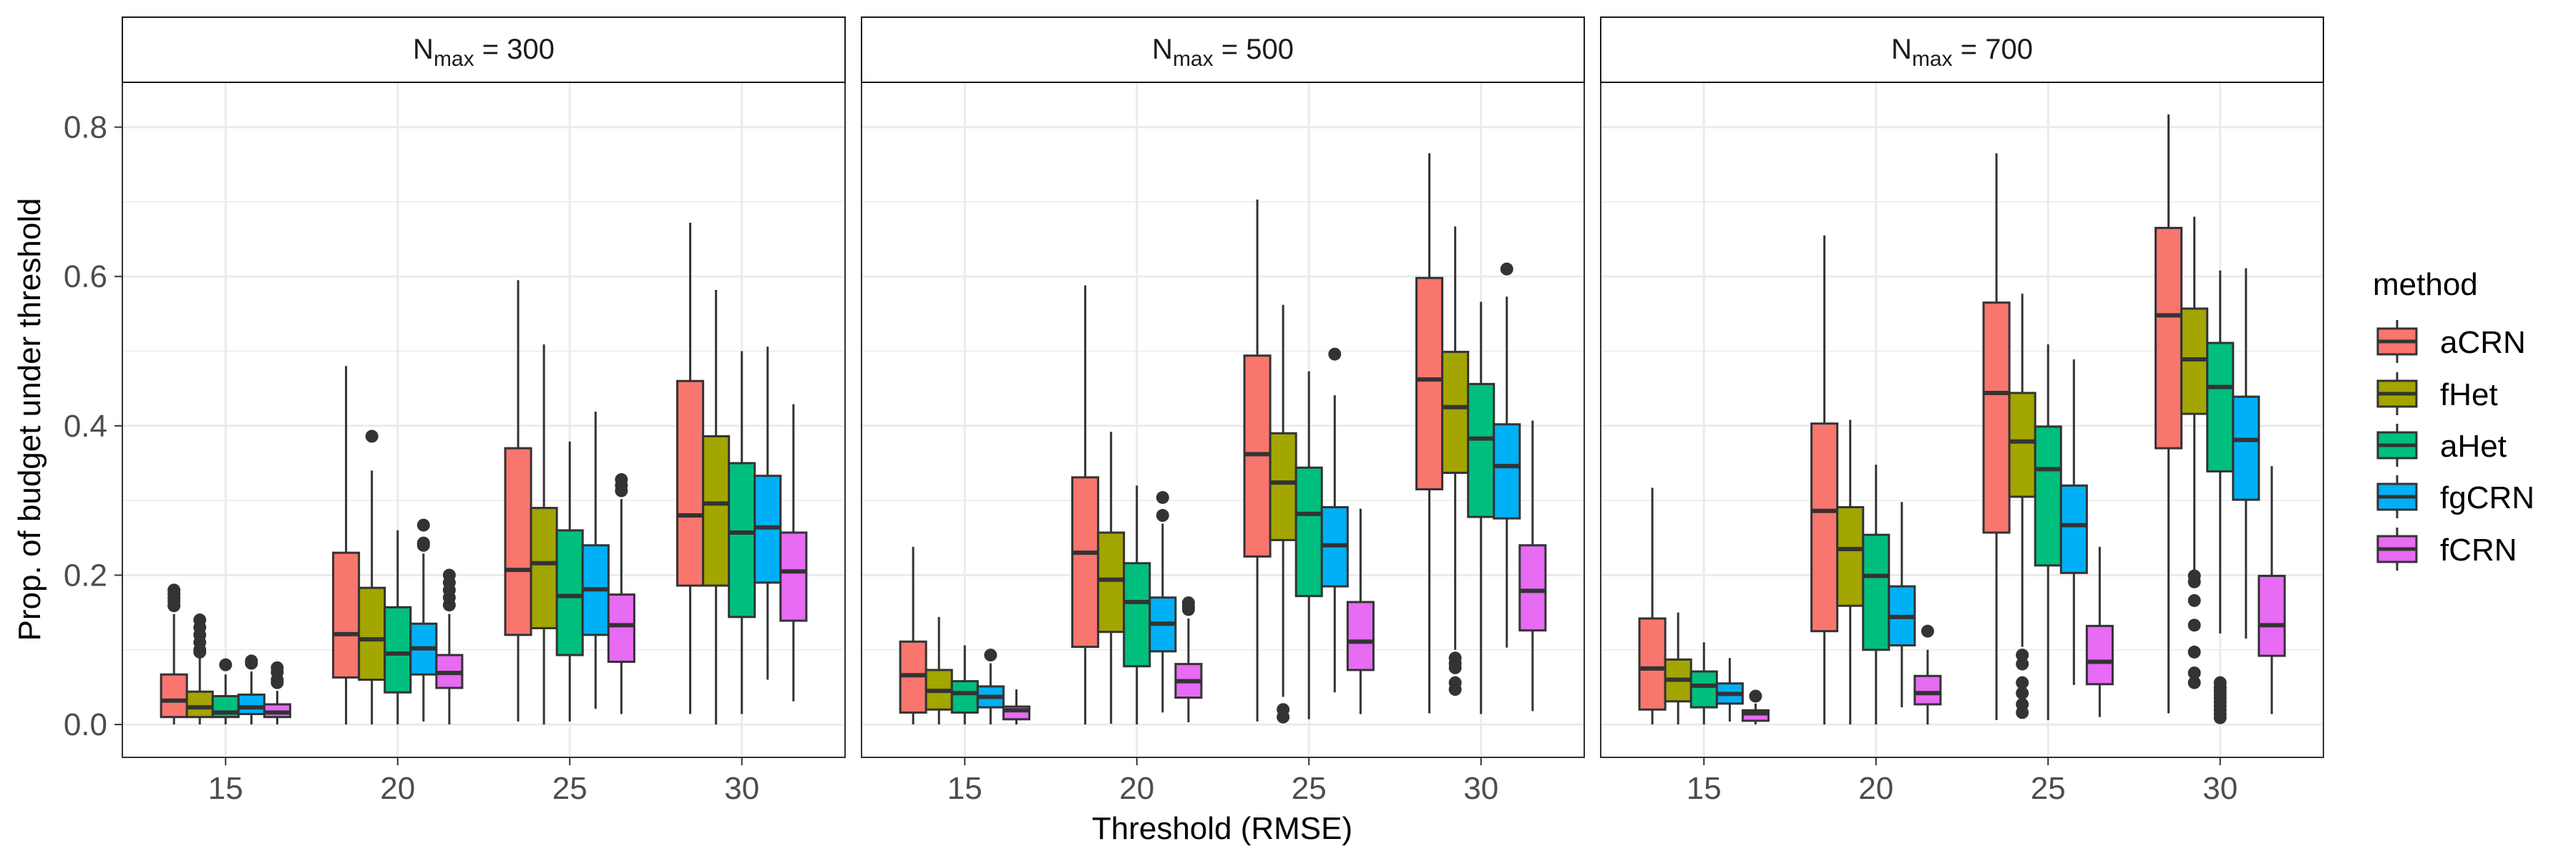 This screenshot has width=2576, height=859. I want to click on legend-label: fgCRN, so click(2487, 497).